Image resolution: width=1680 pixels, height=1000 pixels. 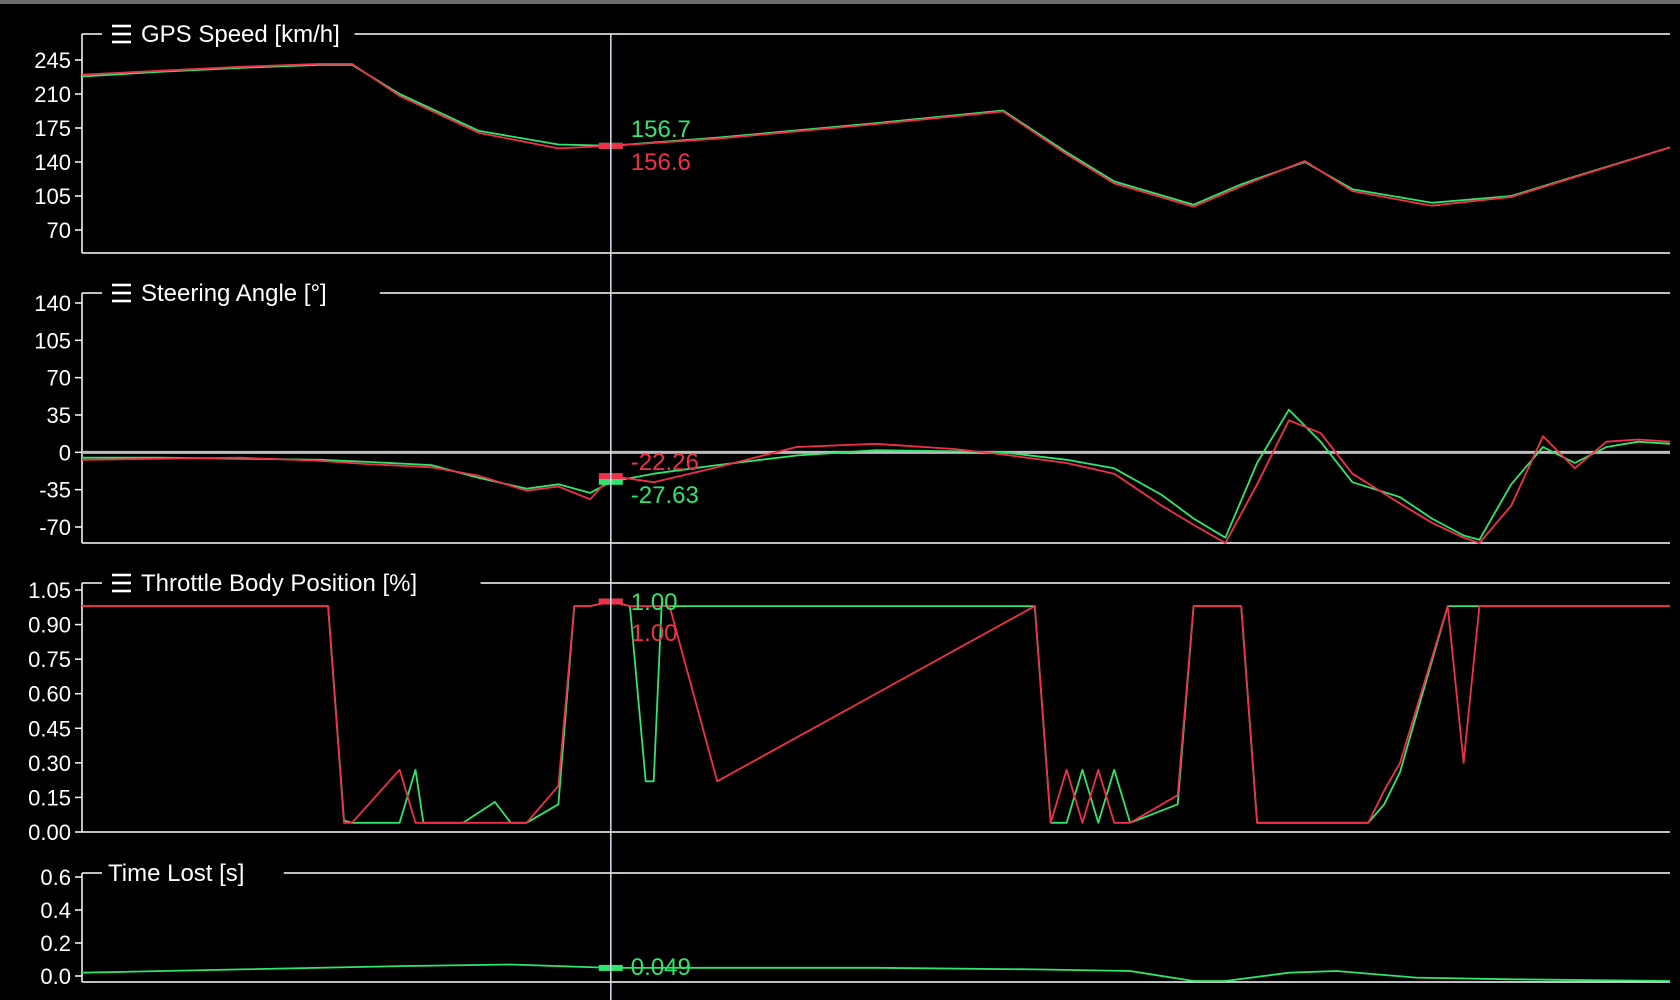 I want to click on cursor-value-label: -22.26, so click(x=665, y=462).